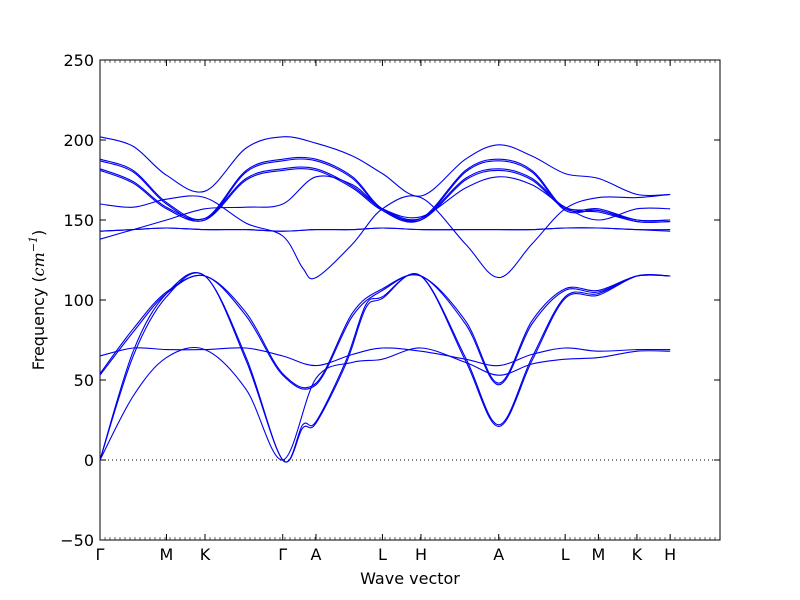  What do you see at coordinates (78, 140) in the screenshot?
I see `y-tick-label: 200` at bounding box center [78, 140].